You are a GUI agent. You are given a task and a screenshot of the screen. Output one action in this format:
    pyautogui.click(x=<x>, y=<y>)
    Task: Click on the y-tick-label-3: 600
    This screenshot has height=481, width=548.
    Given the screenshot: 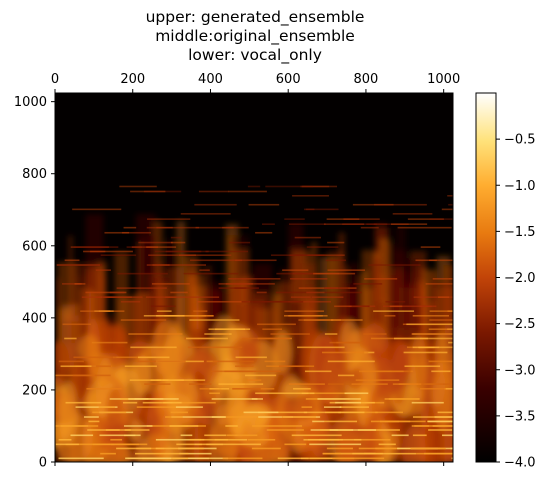 What is the action you would take?
    pyautogui.click(x=34, y=246)
    